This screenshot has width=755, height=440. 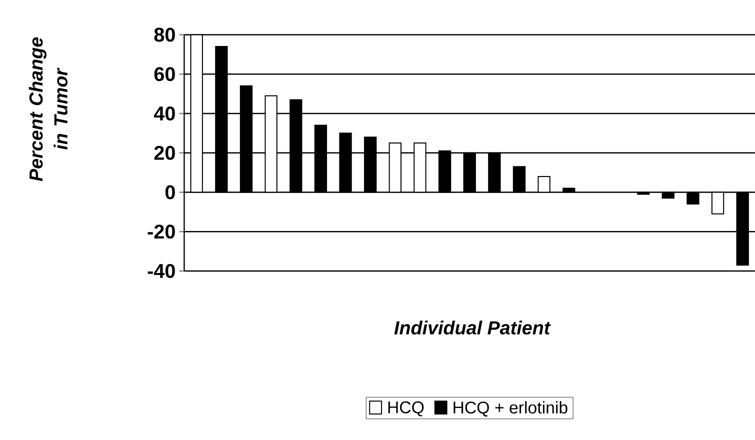 What do you see at coordinates (406, 409) in the screenshot?
I see `legend-label: HCQ` at bounding box center [406, 409].